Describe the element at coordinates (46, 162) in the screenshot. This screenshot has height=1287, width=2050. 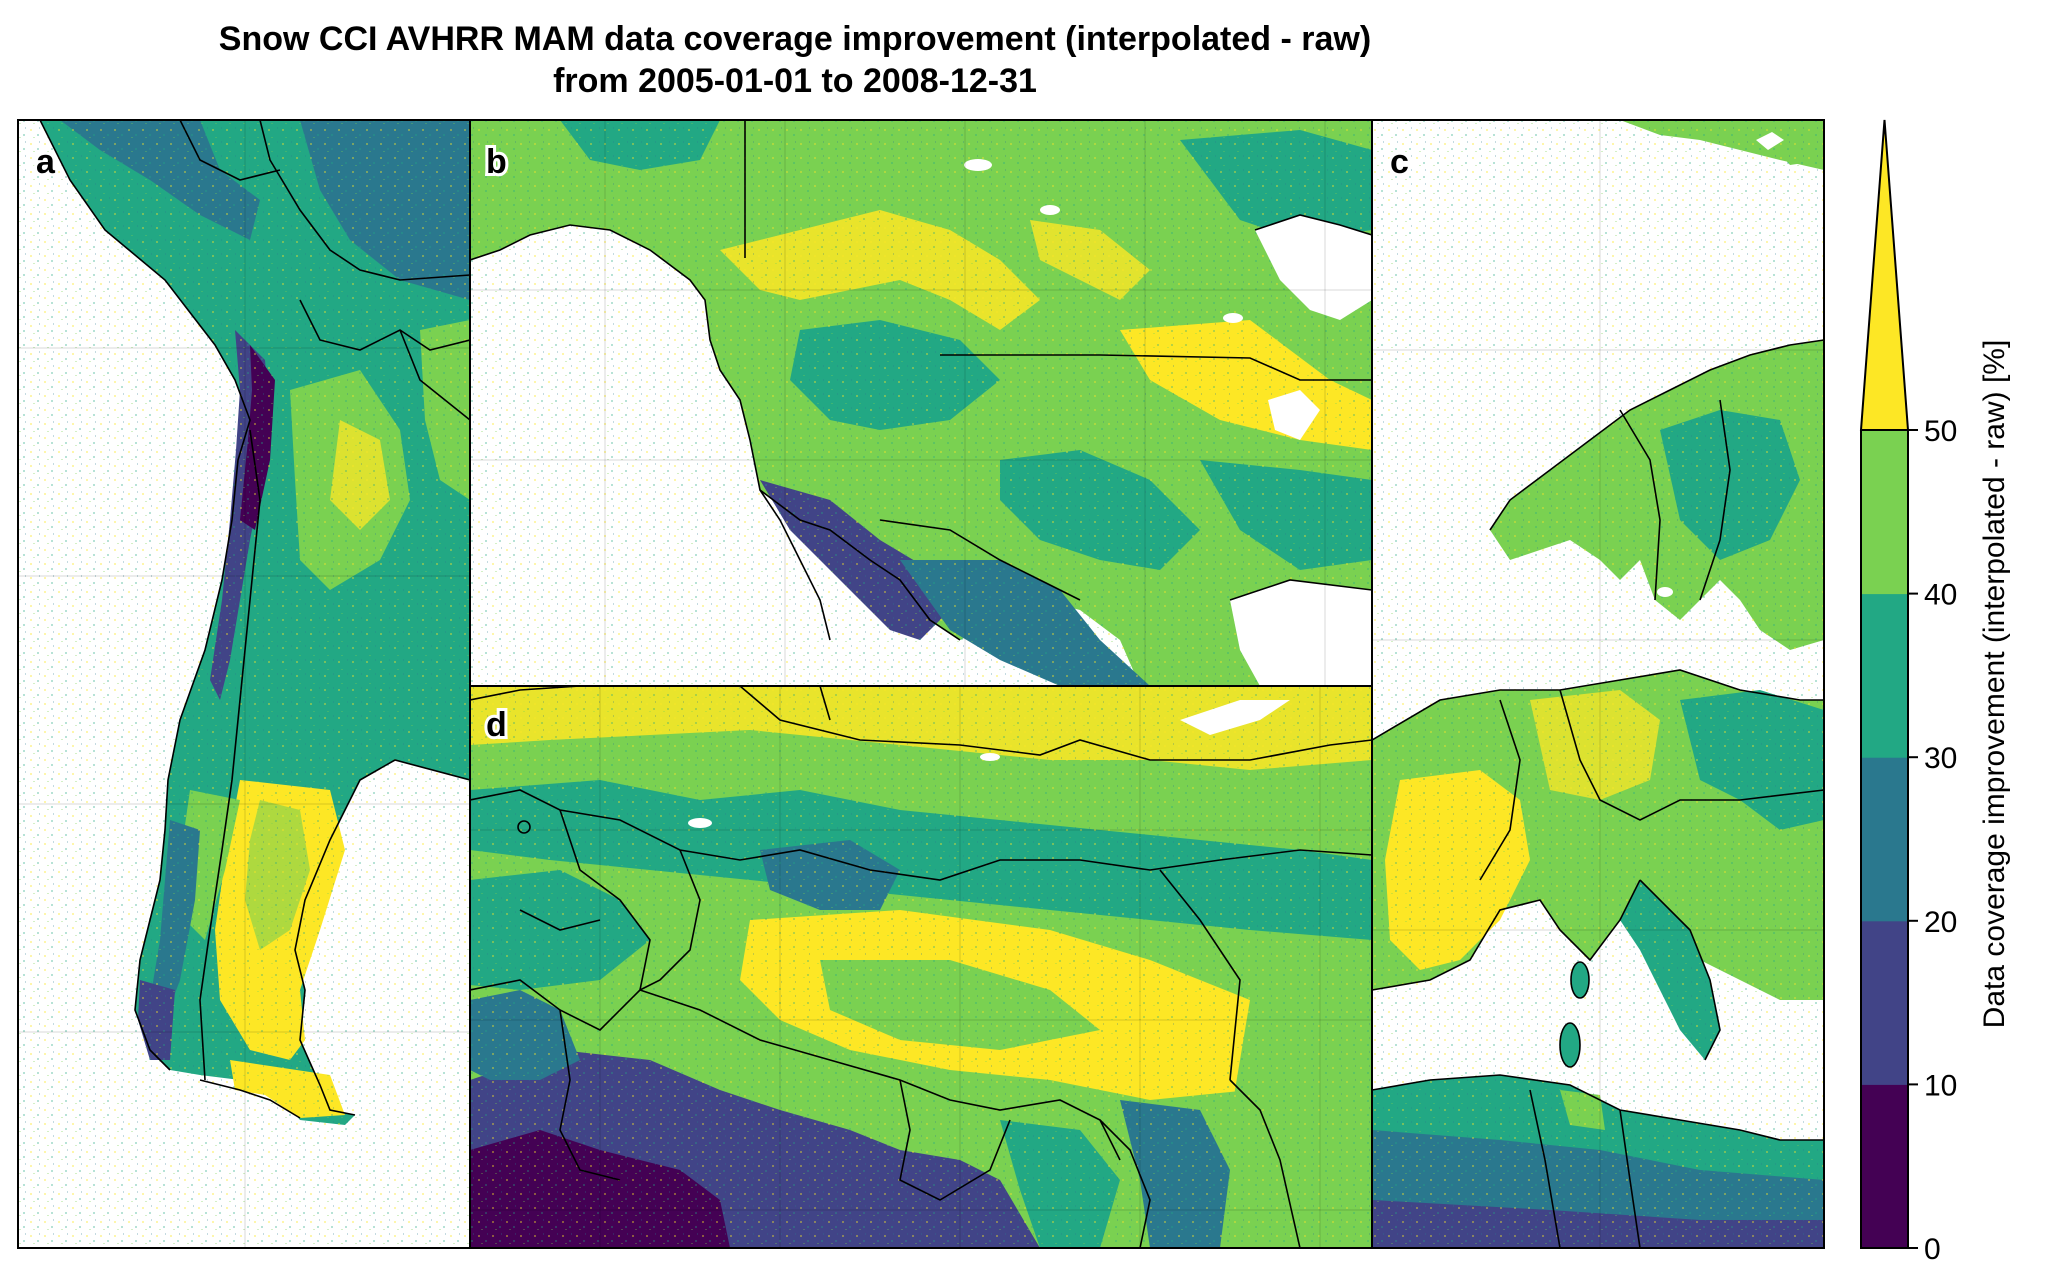
I see `panel-a-label: a` at that location.